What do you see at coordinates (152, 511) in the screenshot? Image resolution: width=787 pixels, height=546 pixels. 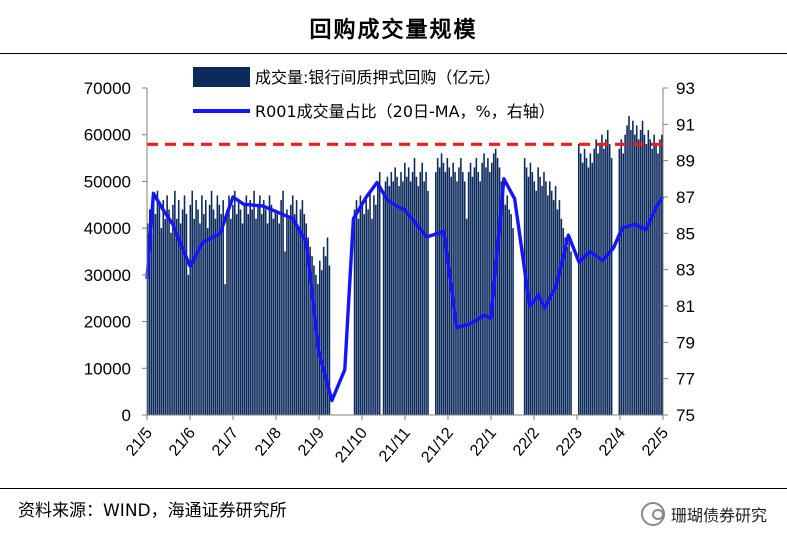 I see `source-note: 资料来源：WIND，海通证券研究所` at bounding box center [152, 511].